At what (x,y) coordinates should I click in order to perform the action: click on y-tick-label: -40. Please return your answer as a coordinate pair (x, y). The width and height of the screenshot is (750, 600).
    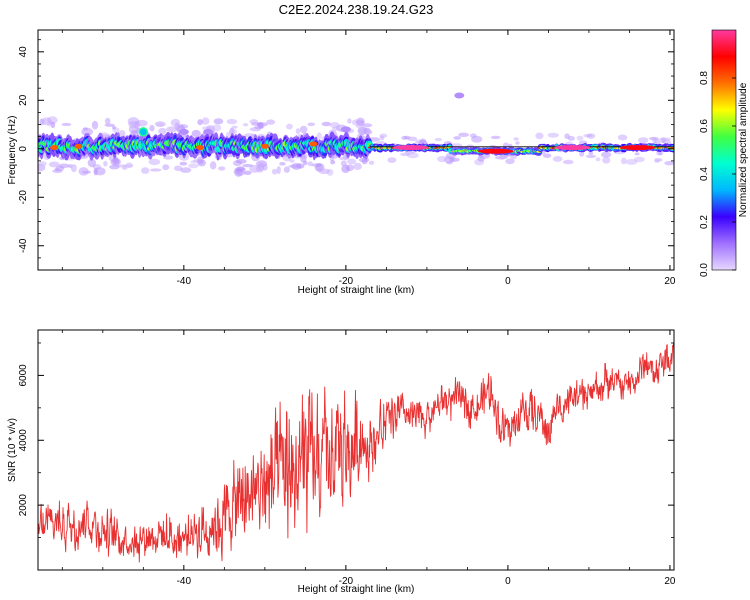
    Looking at the image, I should click on (23, 245).